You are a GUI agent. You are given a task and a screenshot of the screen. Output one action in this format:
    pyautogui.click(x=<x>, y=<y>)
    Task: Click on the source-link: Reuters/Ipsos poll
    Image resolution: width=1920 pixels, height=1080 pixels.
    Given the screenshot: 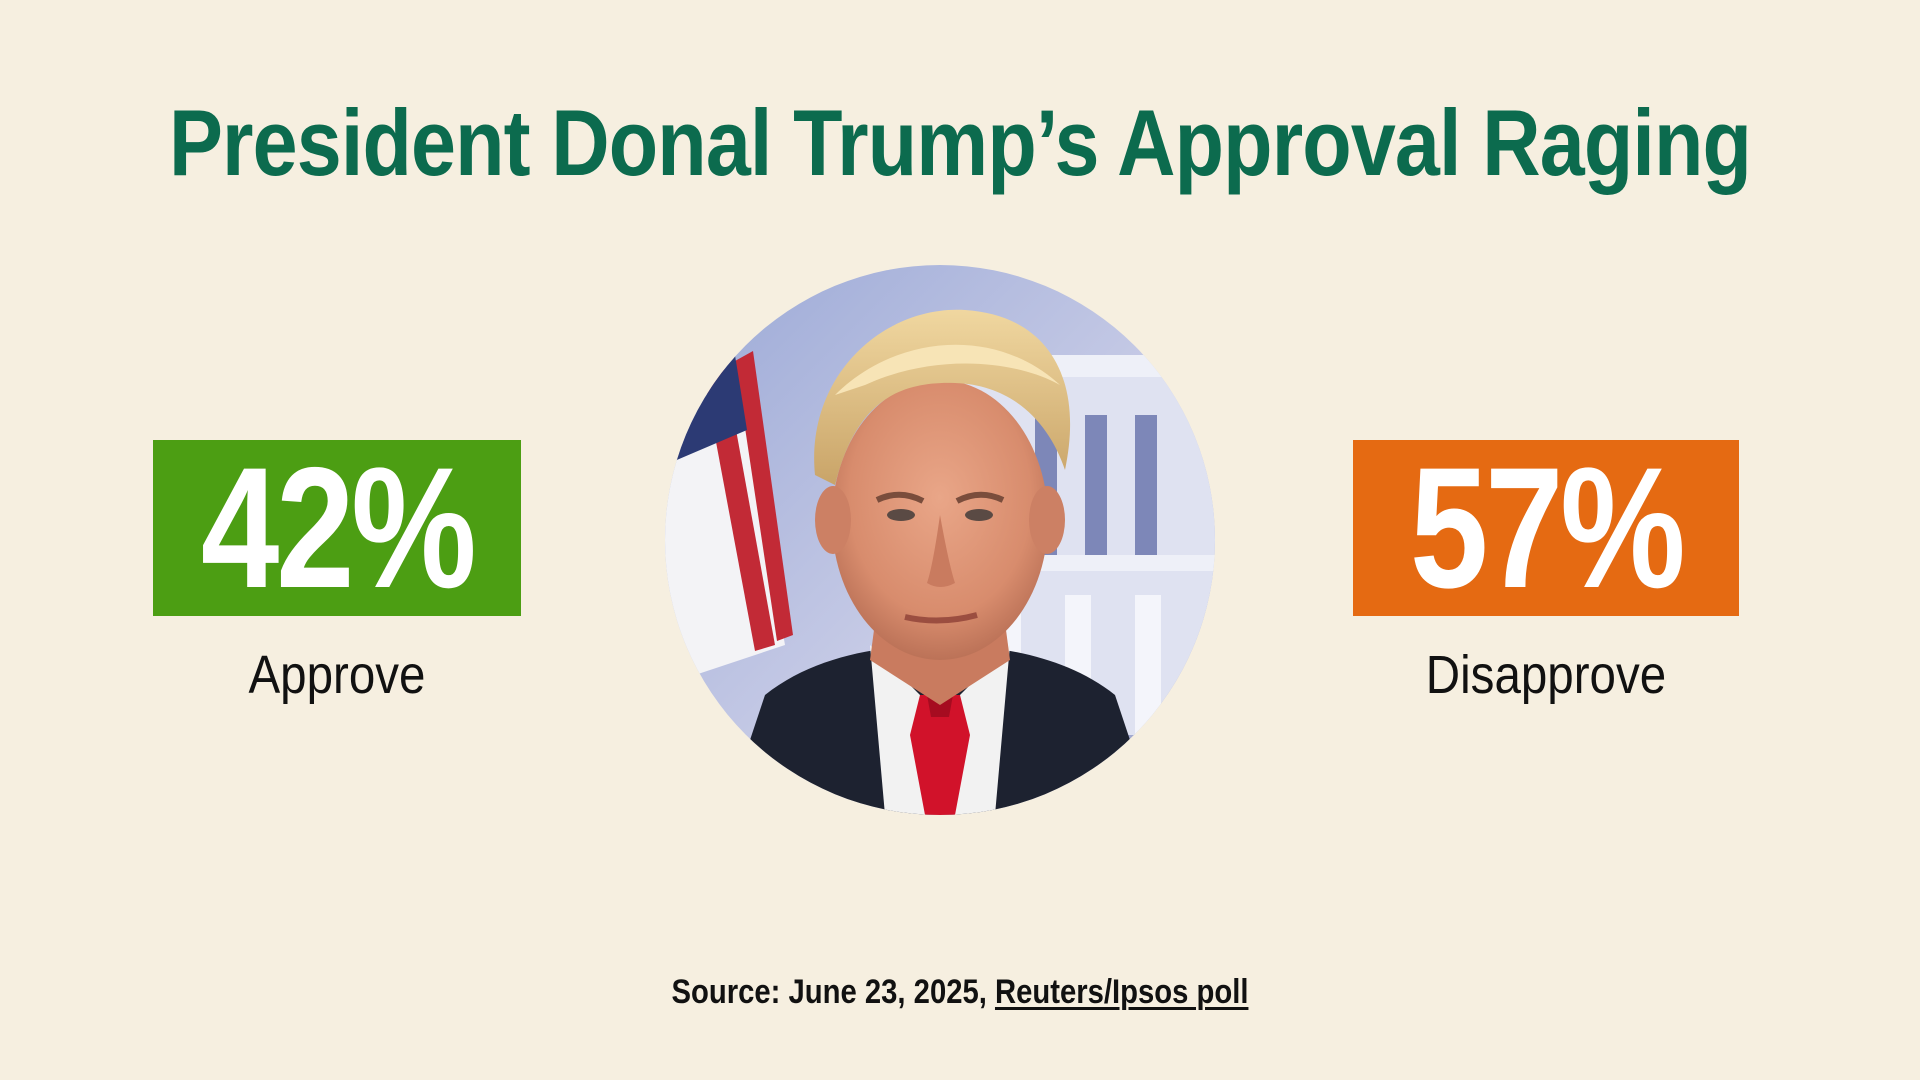 What is the action you would take?
    pyautogui.click(x=1121, y=992)
    